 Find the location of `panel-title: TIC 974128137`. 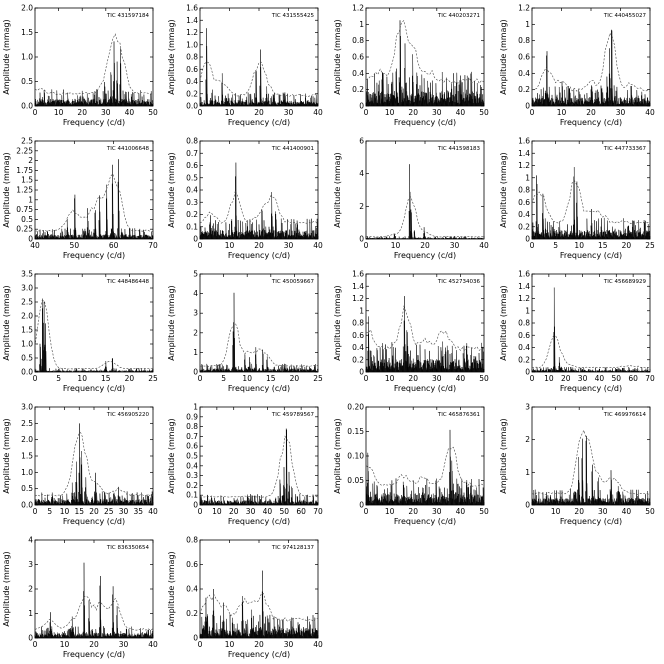

panel-title: TIC 974128137 is located at coordinates (293, 548).